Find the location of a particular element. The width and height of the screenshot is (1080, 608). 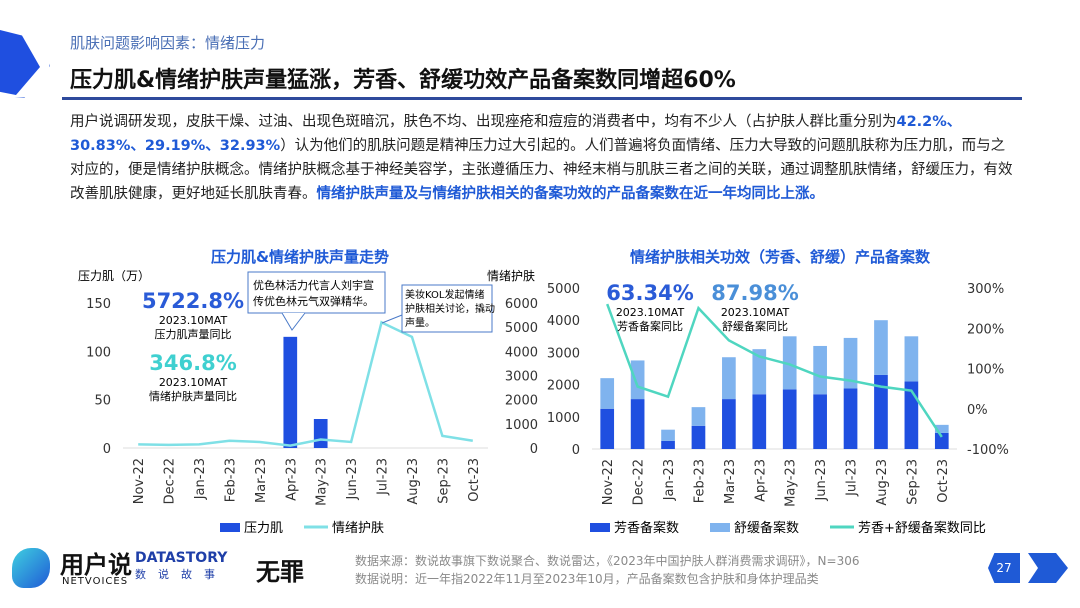

x-tick-label: Aug-23 is located at coordinates (413, 481).